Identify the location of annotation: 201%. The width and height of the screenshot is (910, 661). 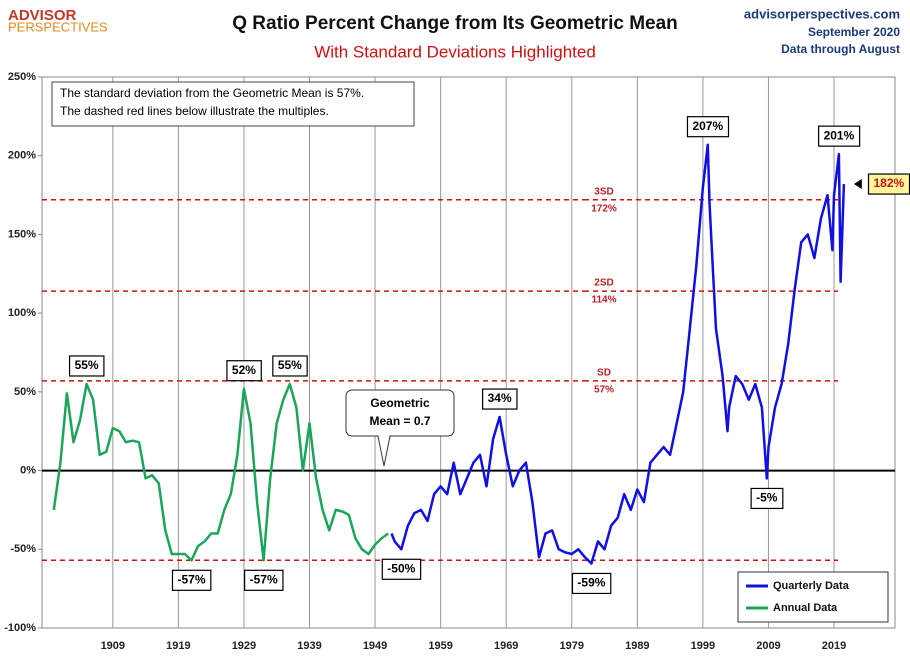
(839, 136).